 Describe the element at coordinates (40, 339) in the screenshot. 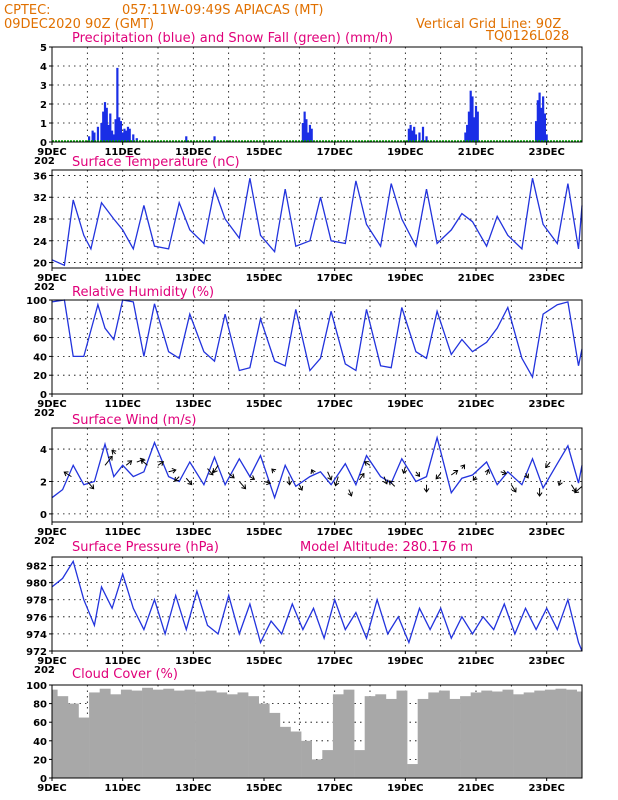

I see `y-tick-label: 60` at that location.